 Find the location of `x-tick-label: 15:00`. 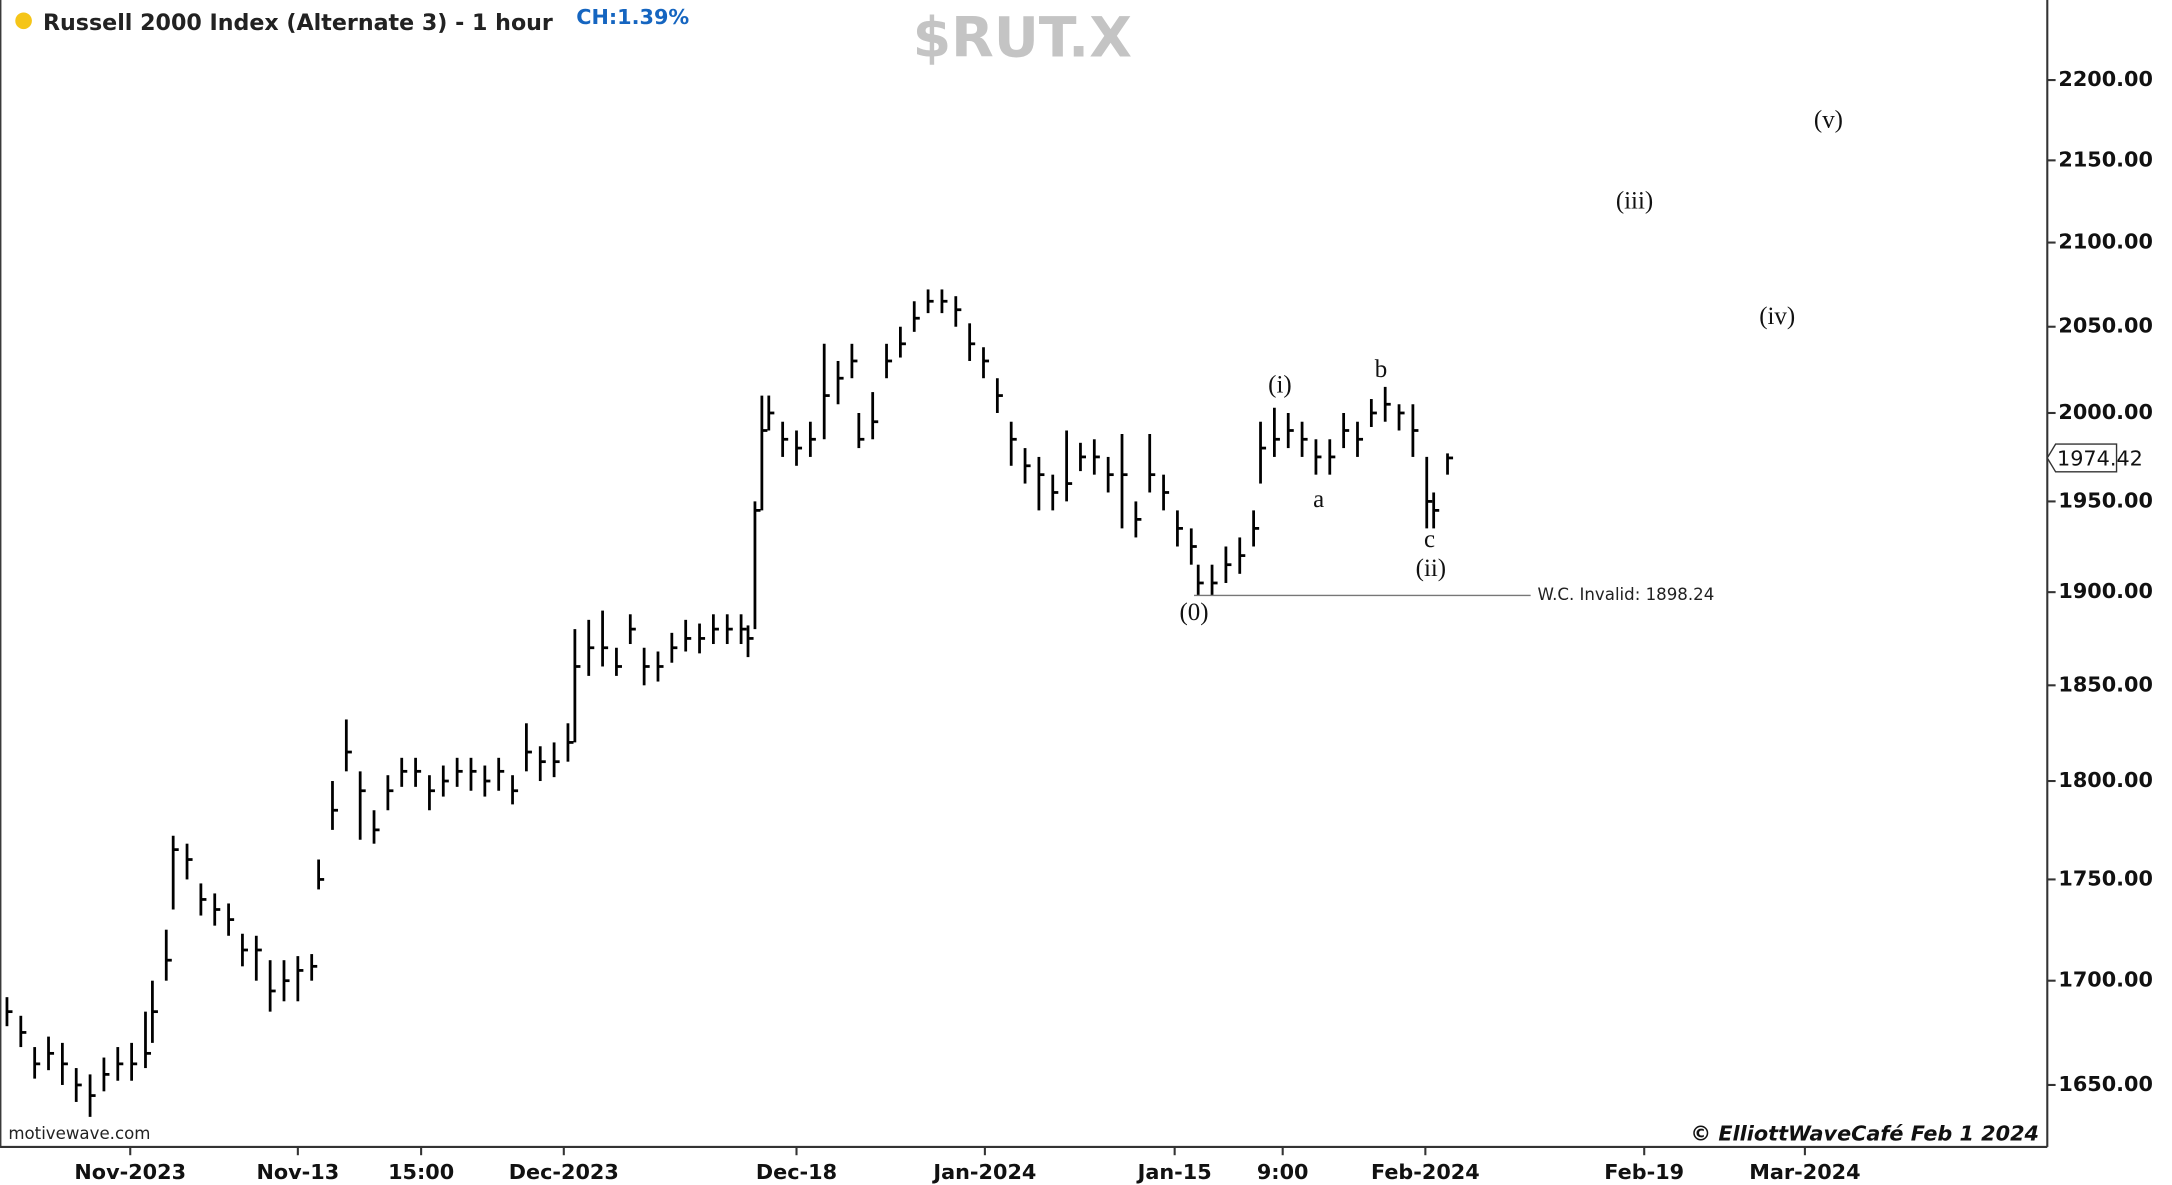

x-tick-label: 15:00 is located at coordinates (421, 1172).